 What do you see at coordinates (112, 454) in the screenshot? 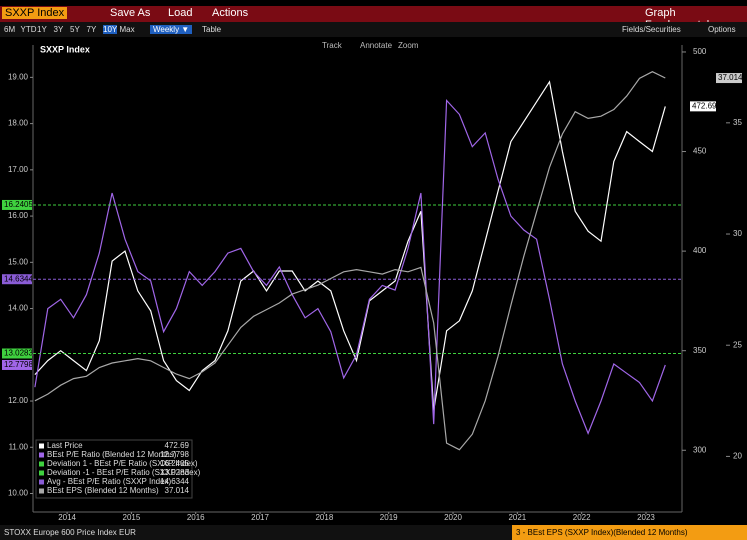
I see `legend-label: BEst P/E Ratio (Blended 12 Months)` at bounding box center [112, 454].